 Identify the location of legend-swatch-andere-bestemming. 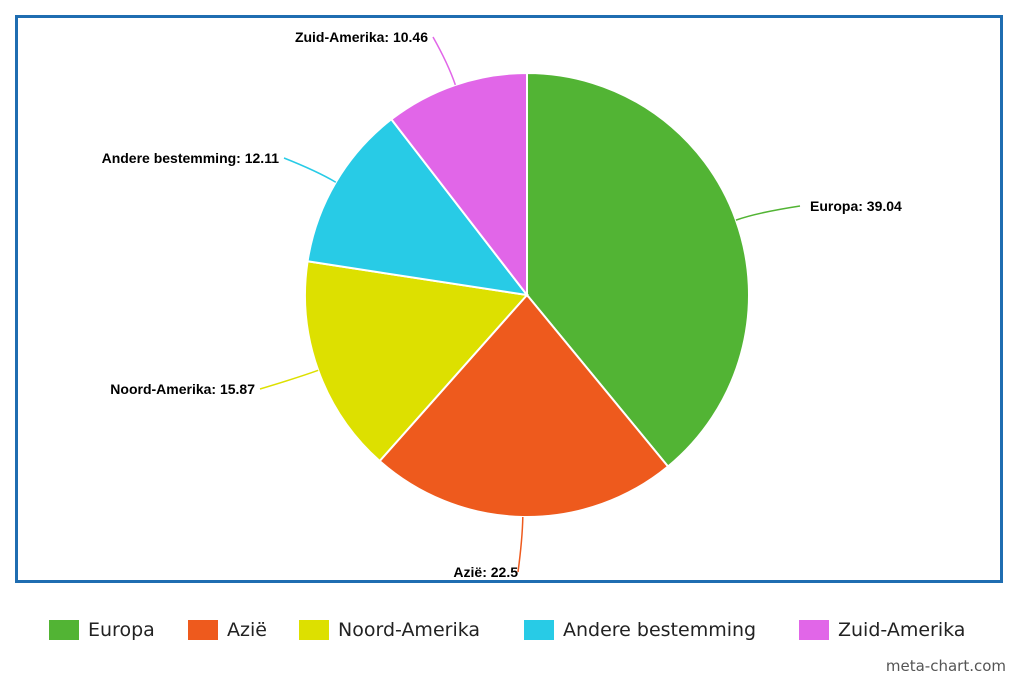
(539, 630).